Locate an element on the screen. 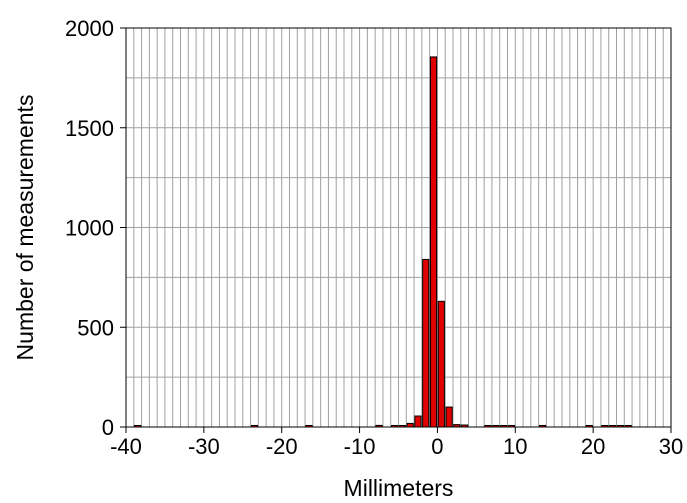 This screenshot has height=503, width=687. x-tick-label: 20 is located at coordinates (593, 446).